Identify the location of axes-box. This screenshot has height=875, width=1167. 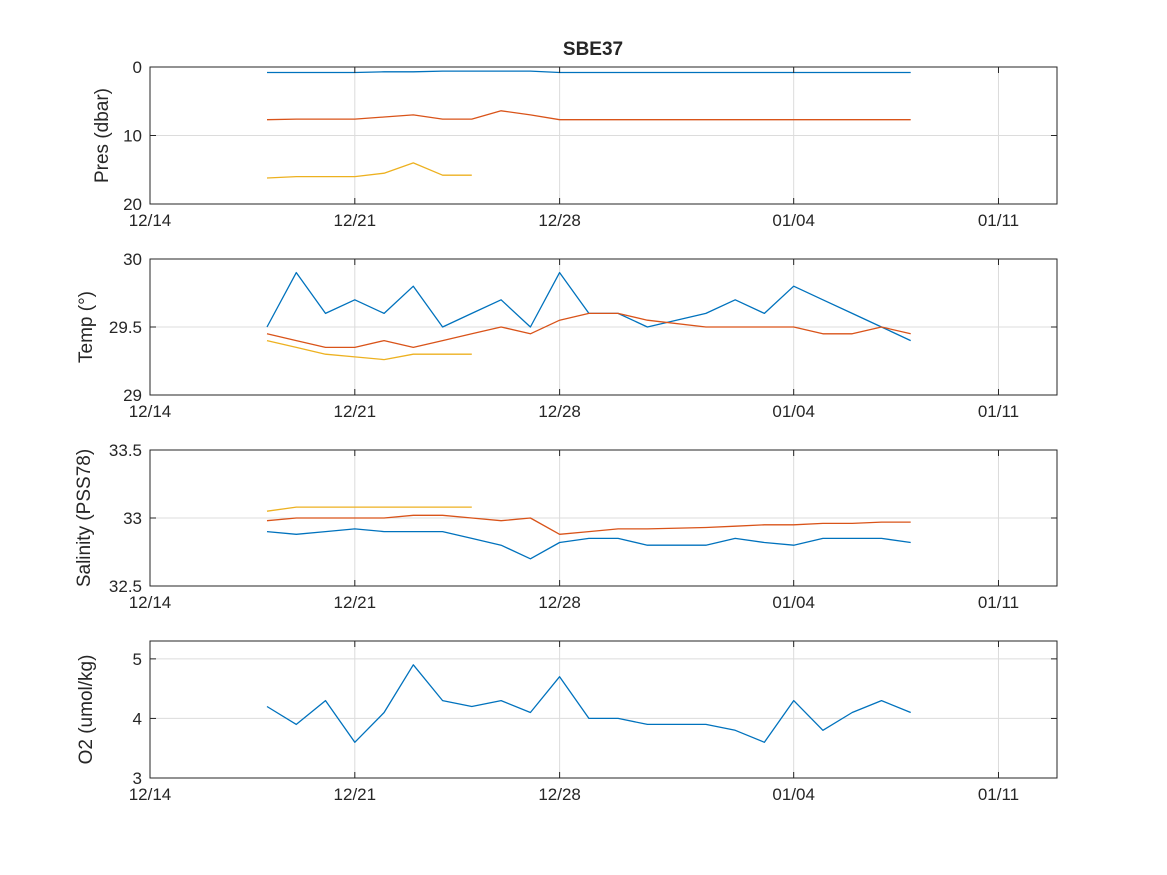
(603, 709).